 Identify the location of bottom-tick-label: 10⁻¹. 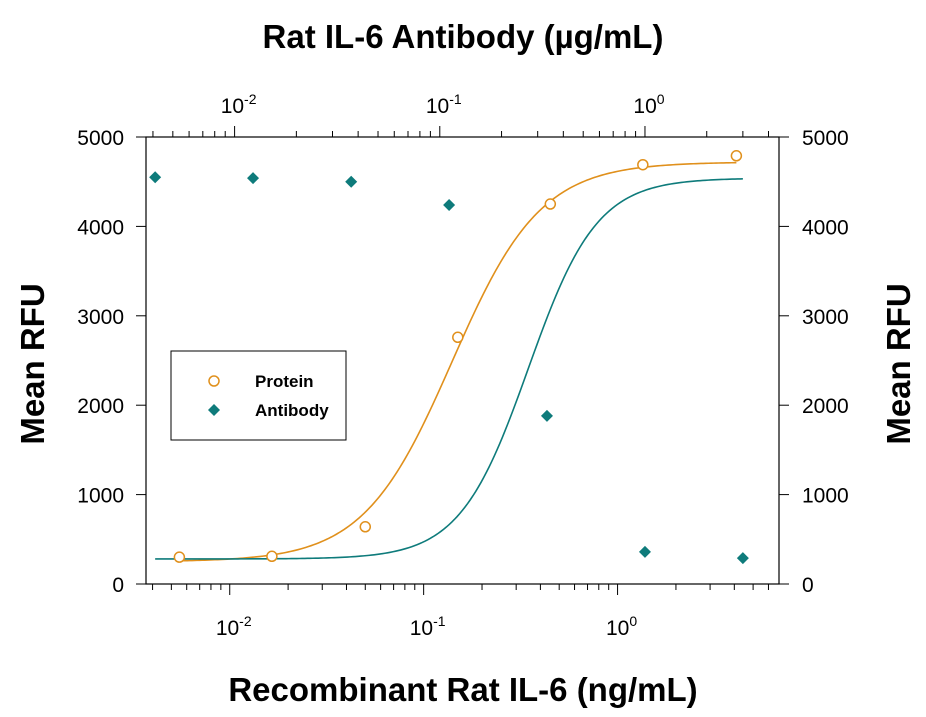
(428, 626).